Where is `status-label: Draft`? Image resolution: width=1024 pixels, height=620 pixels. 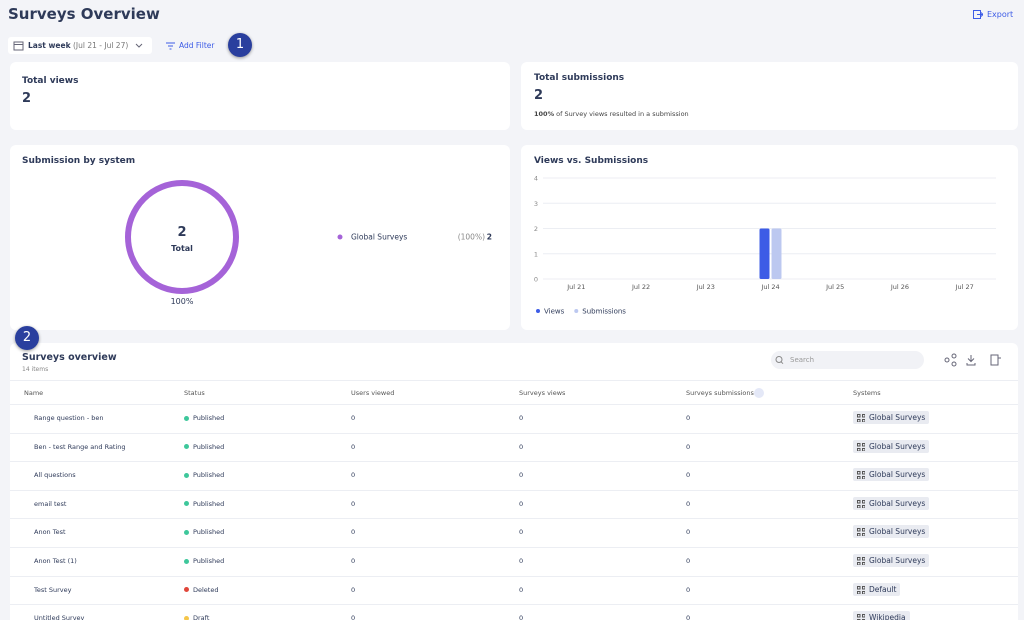
status-label: Draft is located at coordinates (201, 617).